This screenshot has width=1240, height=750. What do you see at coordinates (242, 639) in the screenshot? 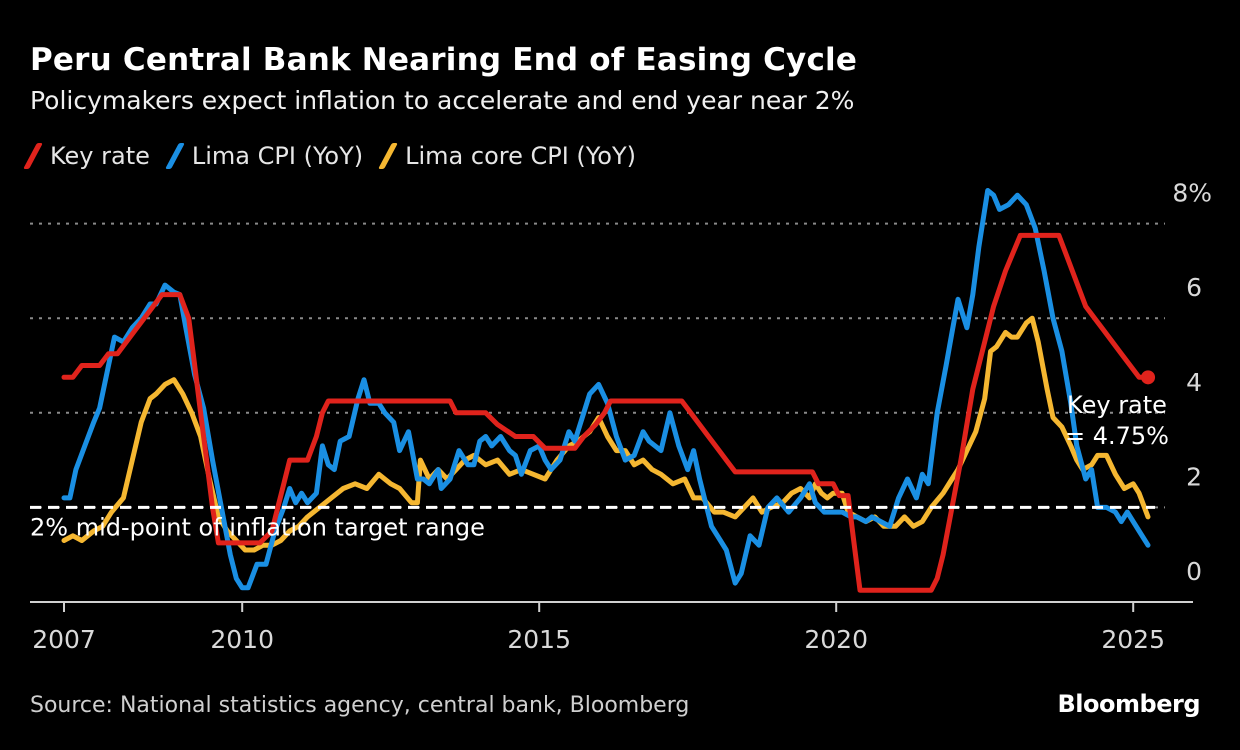
I see `x-tick-label: 2010` at bounding box center [242, 639].